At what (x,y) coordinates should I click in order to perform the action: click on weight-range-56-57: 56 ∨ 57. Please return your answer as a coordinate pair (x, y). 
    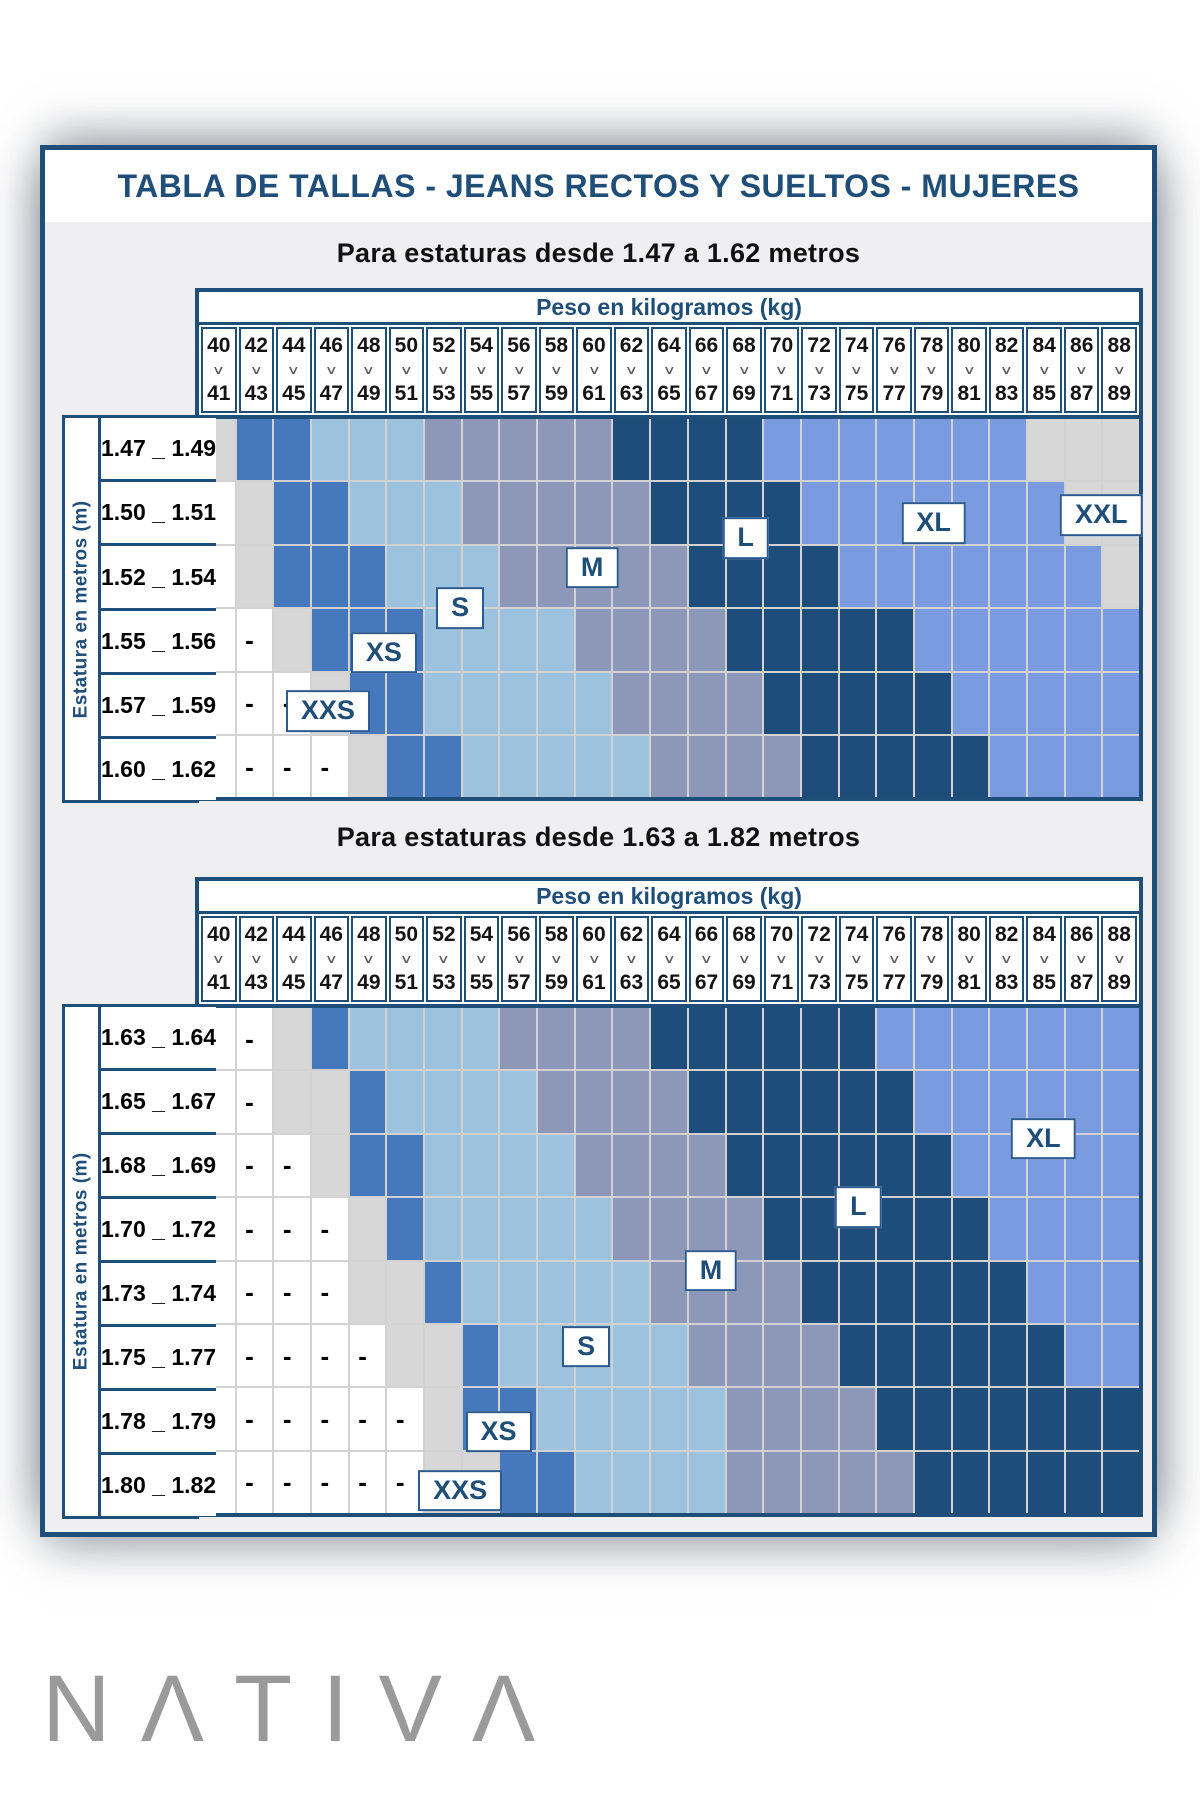
    Looking at the image, I should click on (519, 370).